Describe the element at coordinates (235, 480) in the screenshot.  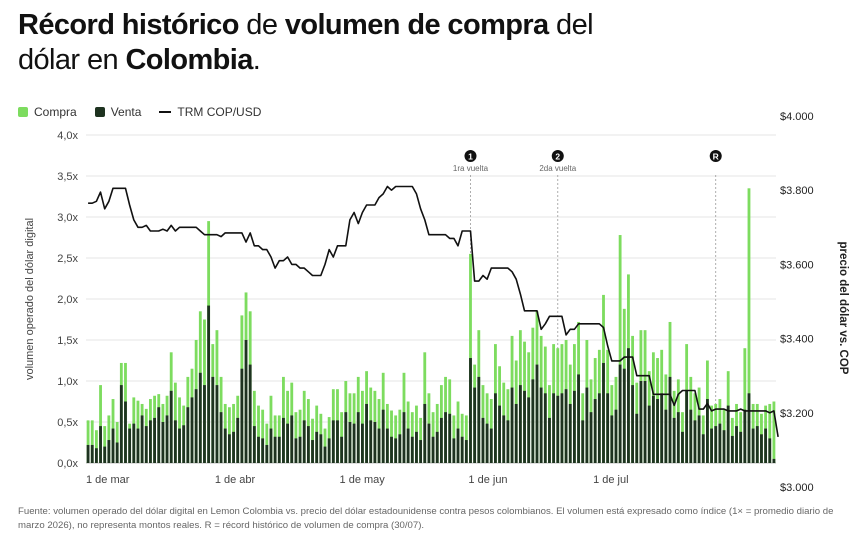
I see `x-tick-label: 1 de abr` at that location.